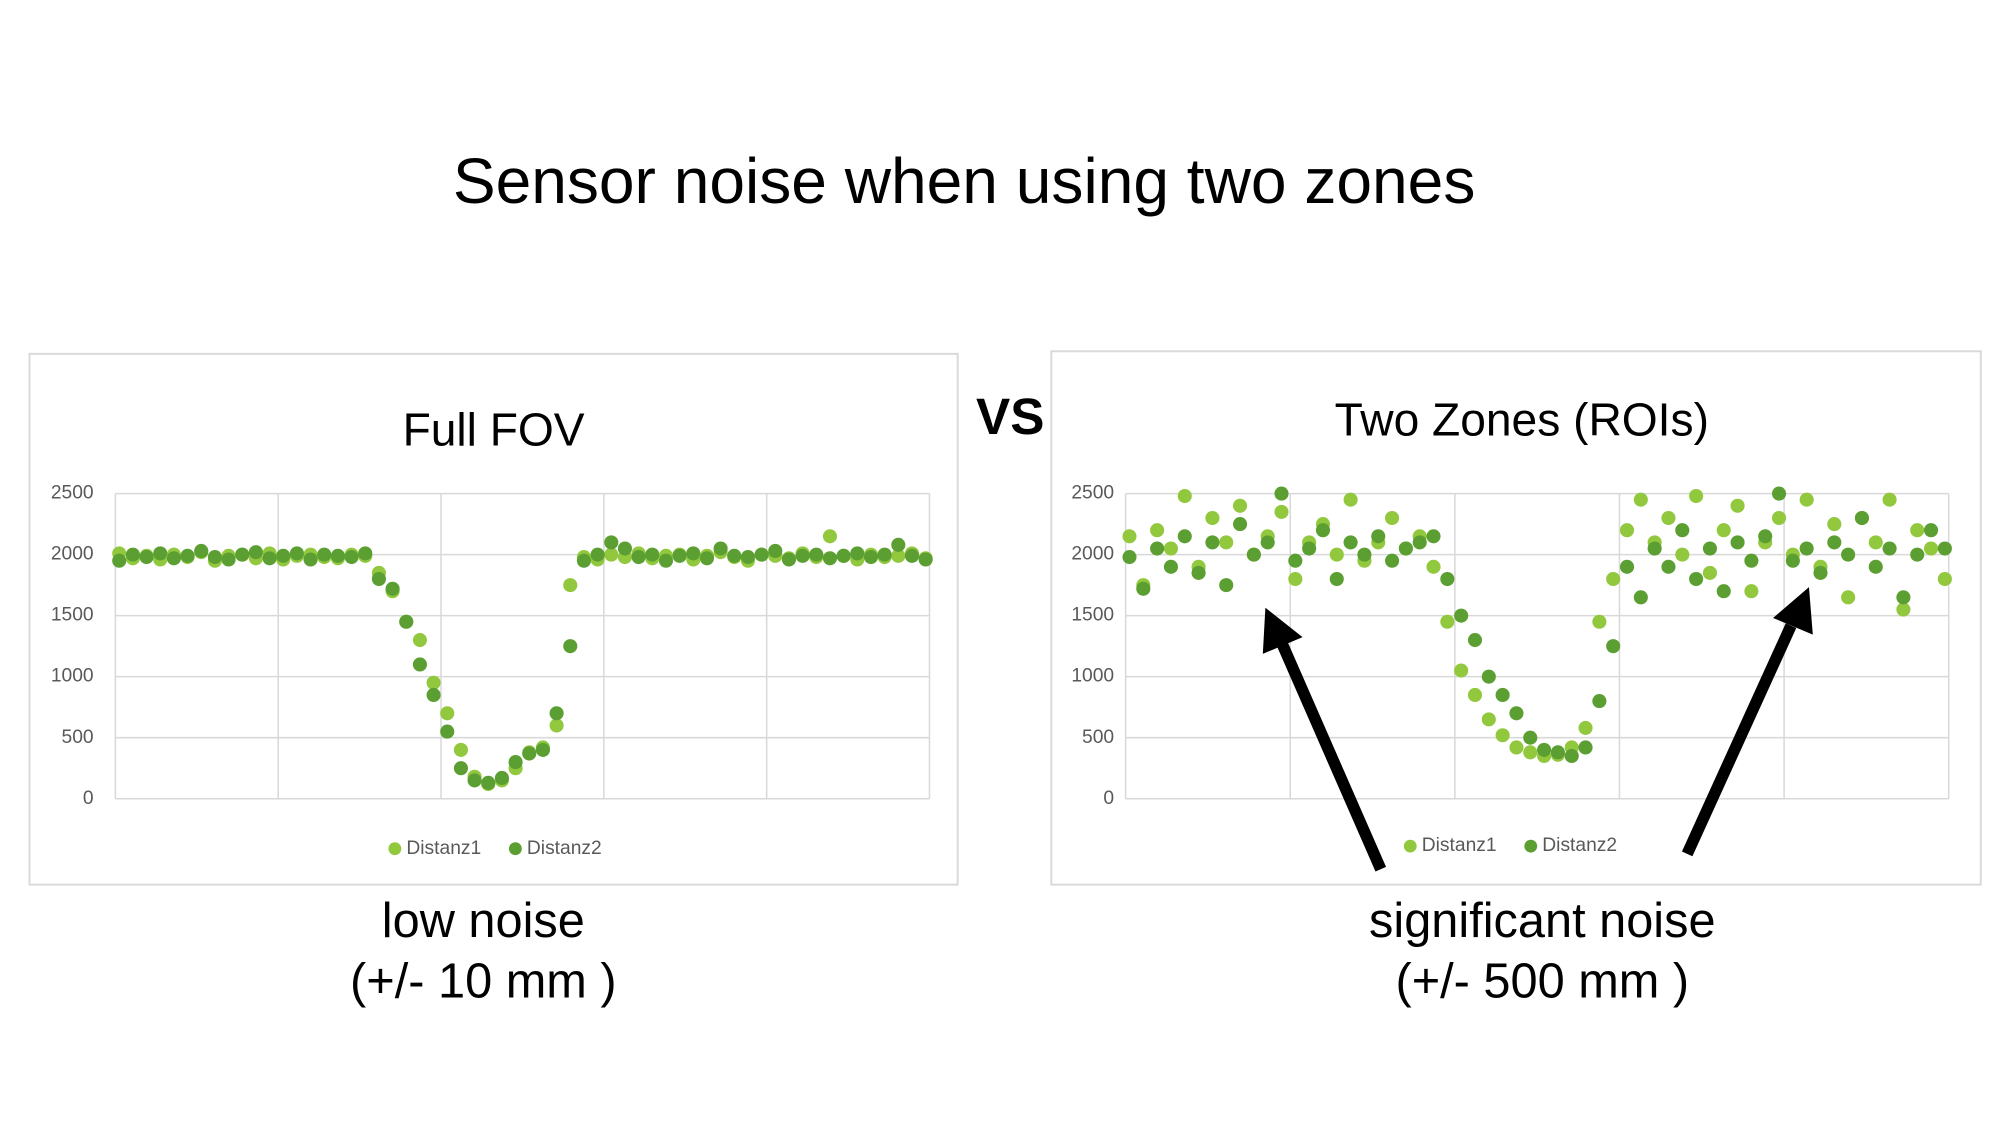  Describe the element at coordinates (1331, 756) in the screenshot. I see `arrow-shaft` at that location.